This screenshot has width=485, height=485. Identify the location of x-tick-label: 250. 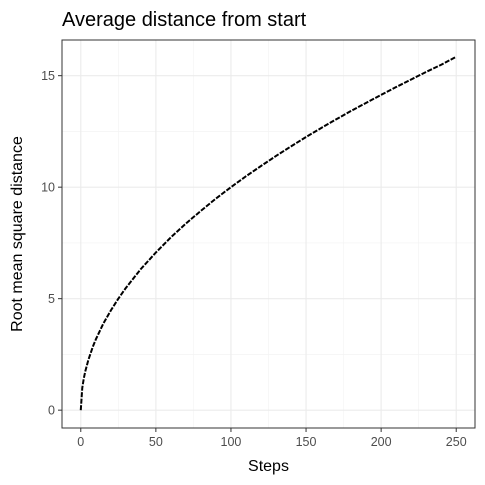
(456, 442).